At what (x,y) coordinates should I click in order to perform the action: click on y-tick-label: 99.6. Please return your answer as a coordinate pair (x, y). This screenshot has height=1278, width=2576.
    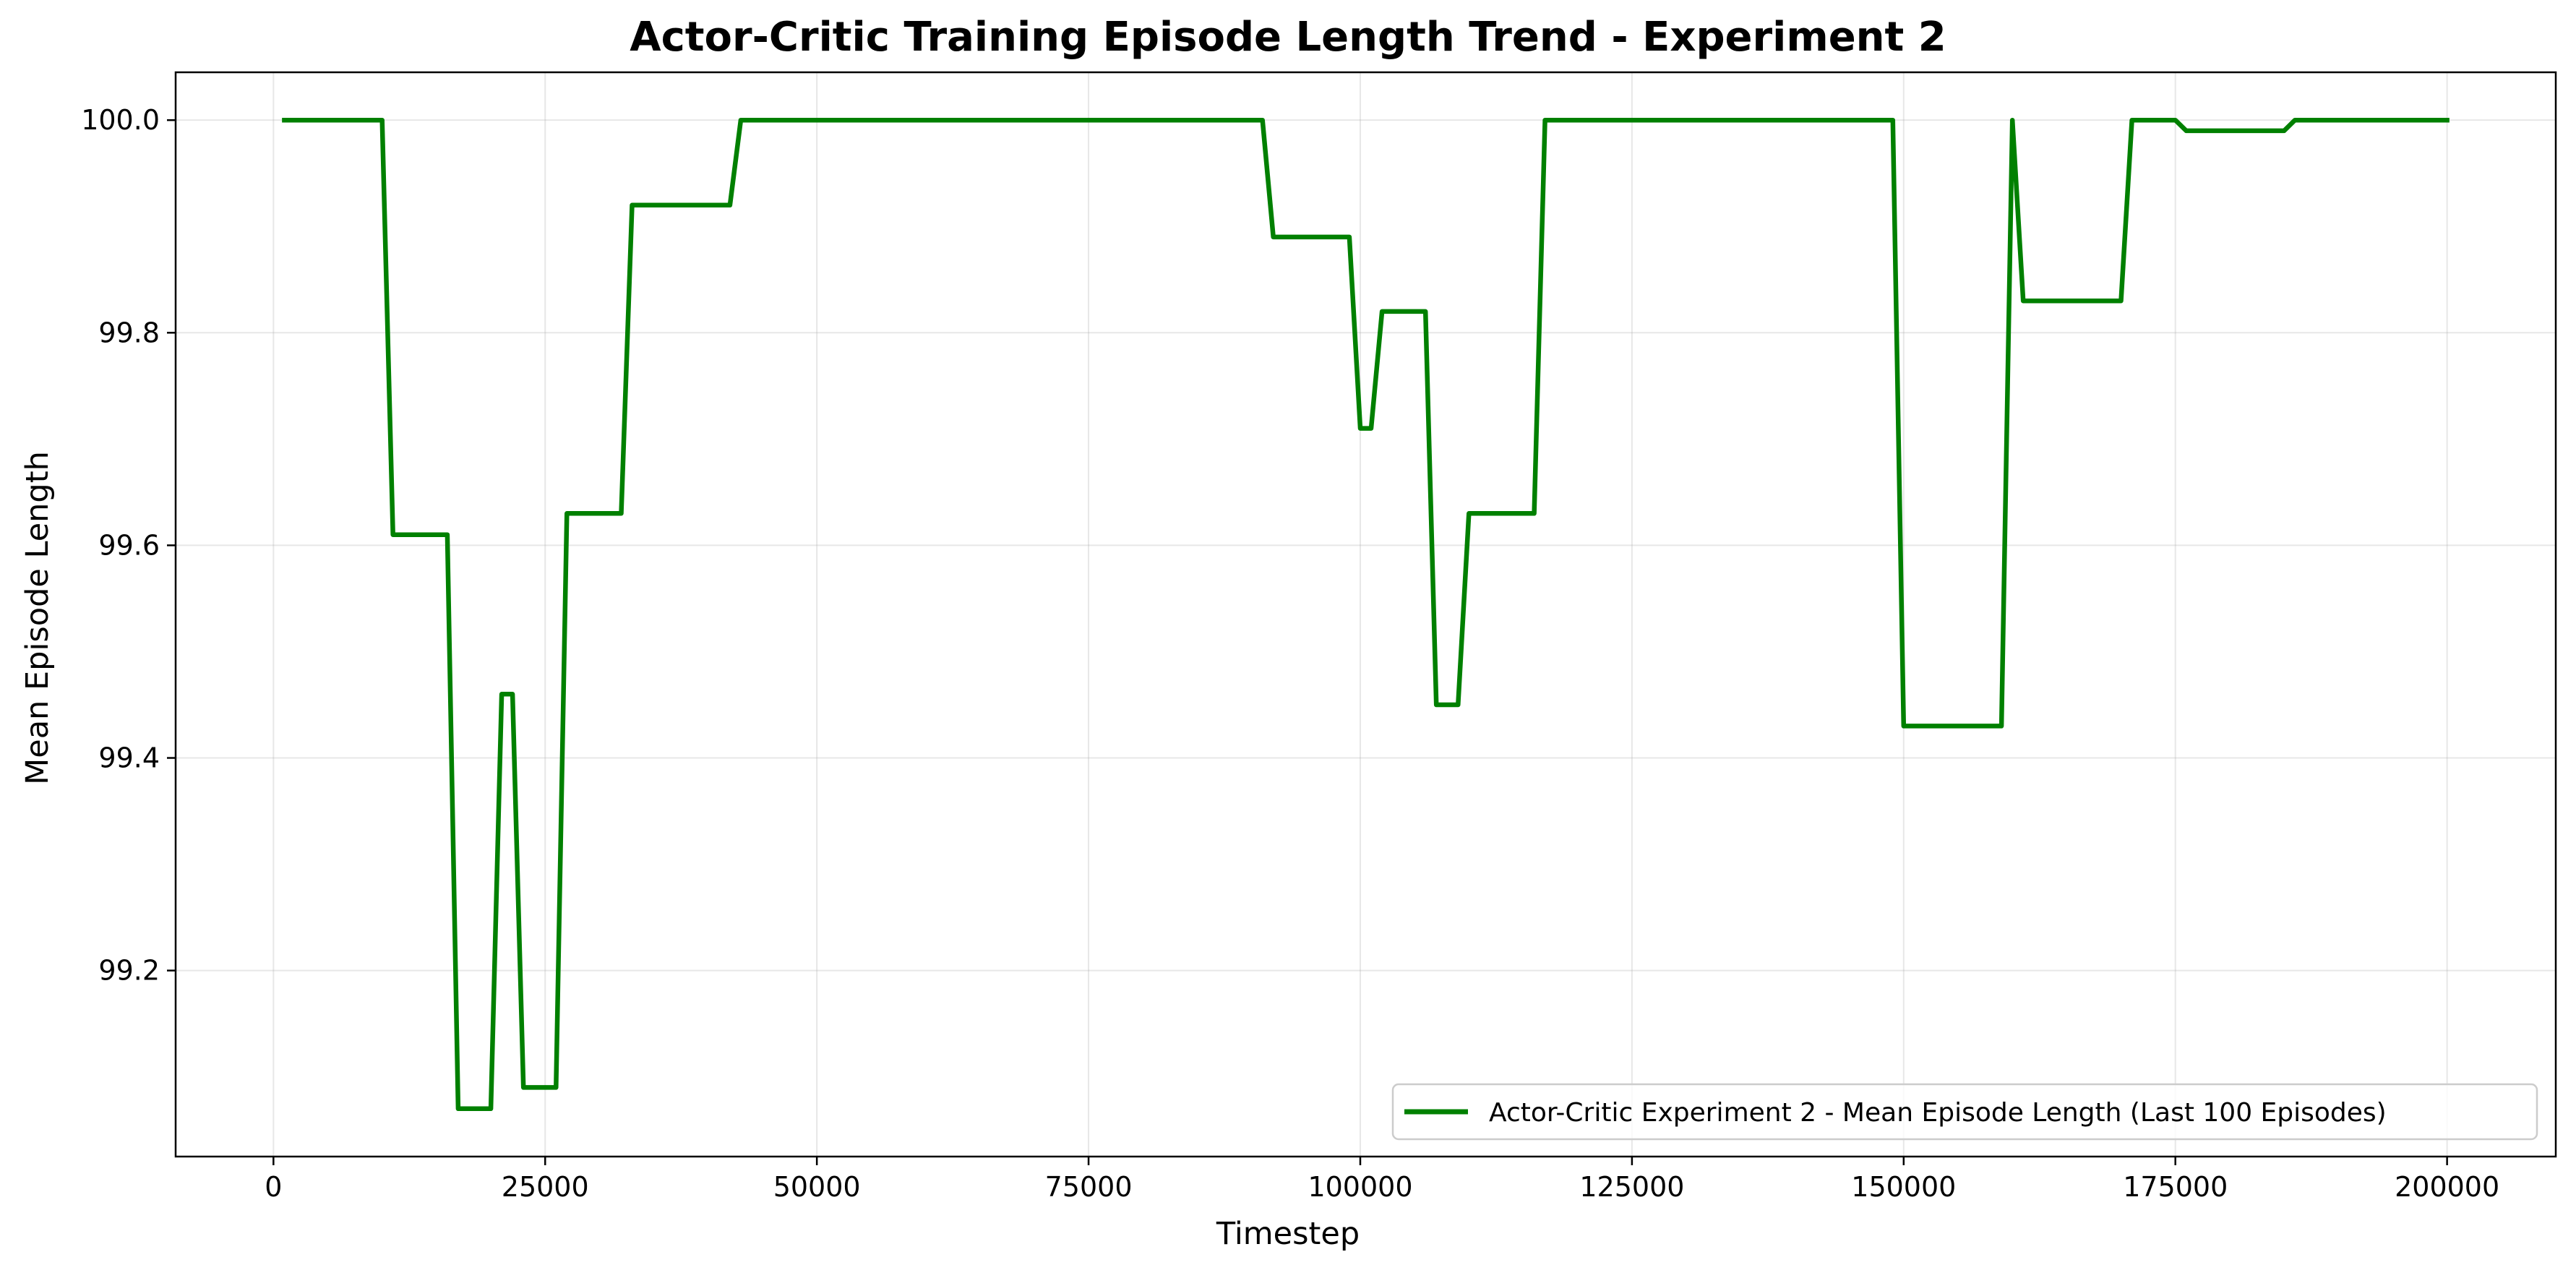
    Looking at the image, I should click on (129, 545).